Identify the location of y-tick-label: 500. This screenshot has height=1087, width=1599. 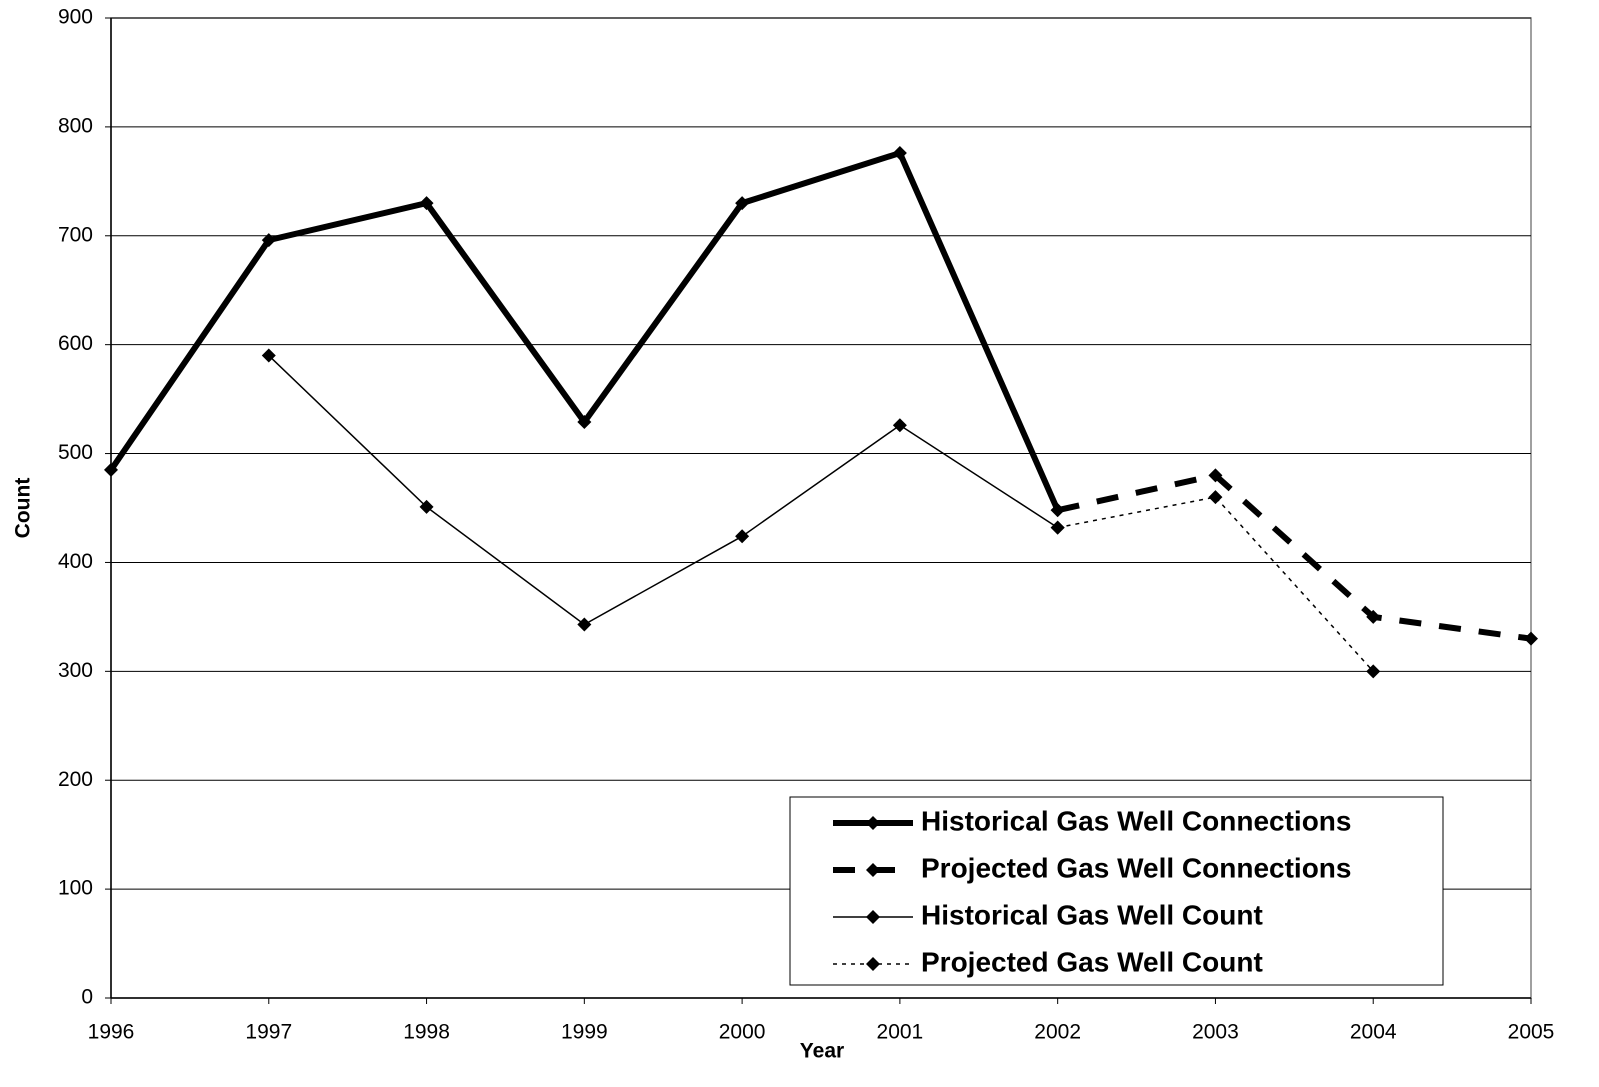
(75, 452).